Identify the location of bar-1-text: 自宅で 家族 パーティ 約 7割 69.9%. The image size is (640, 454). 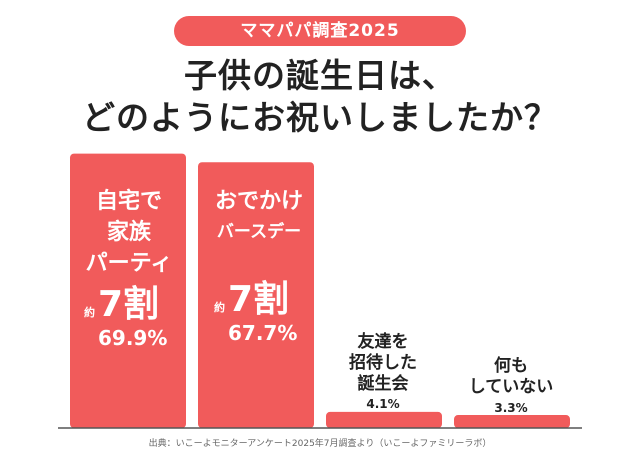
(129, 268).